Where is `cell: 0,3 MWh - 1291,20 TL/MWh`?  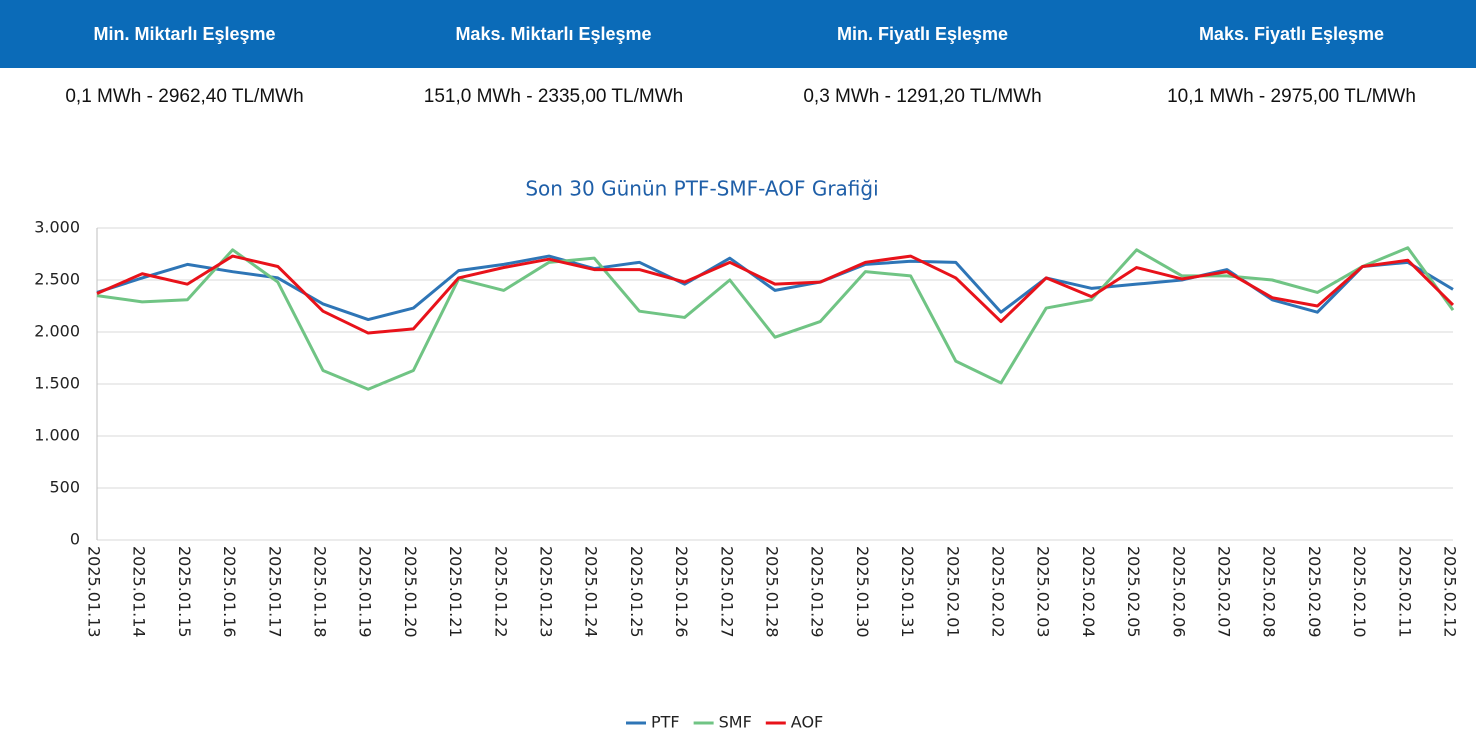
cell: 0,3 MWh - 1291,20 TL/MWh is located at coordinates (922, 96).